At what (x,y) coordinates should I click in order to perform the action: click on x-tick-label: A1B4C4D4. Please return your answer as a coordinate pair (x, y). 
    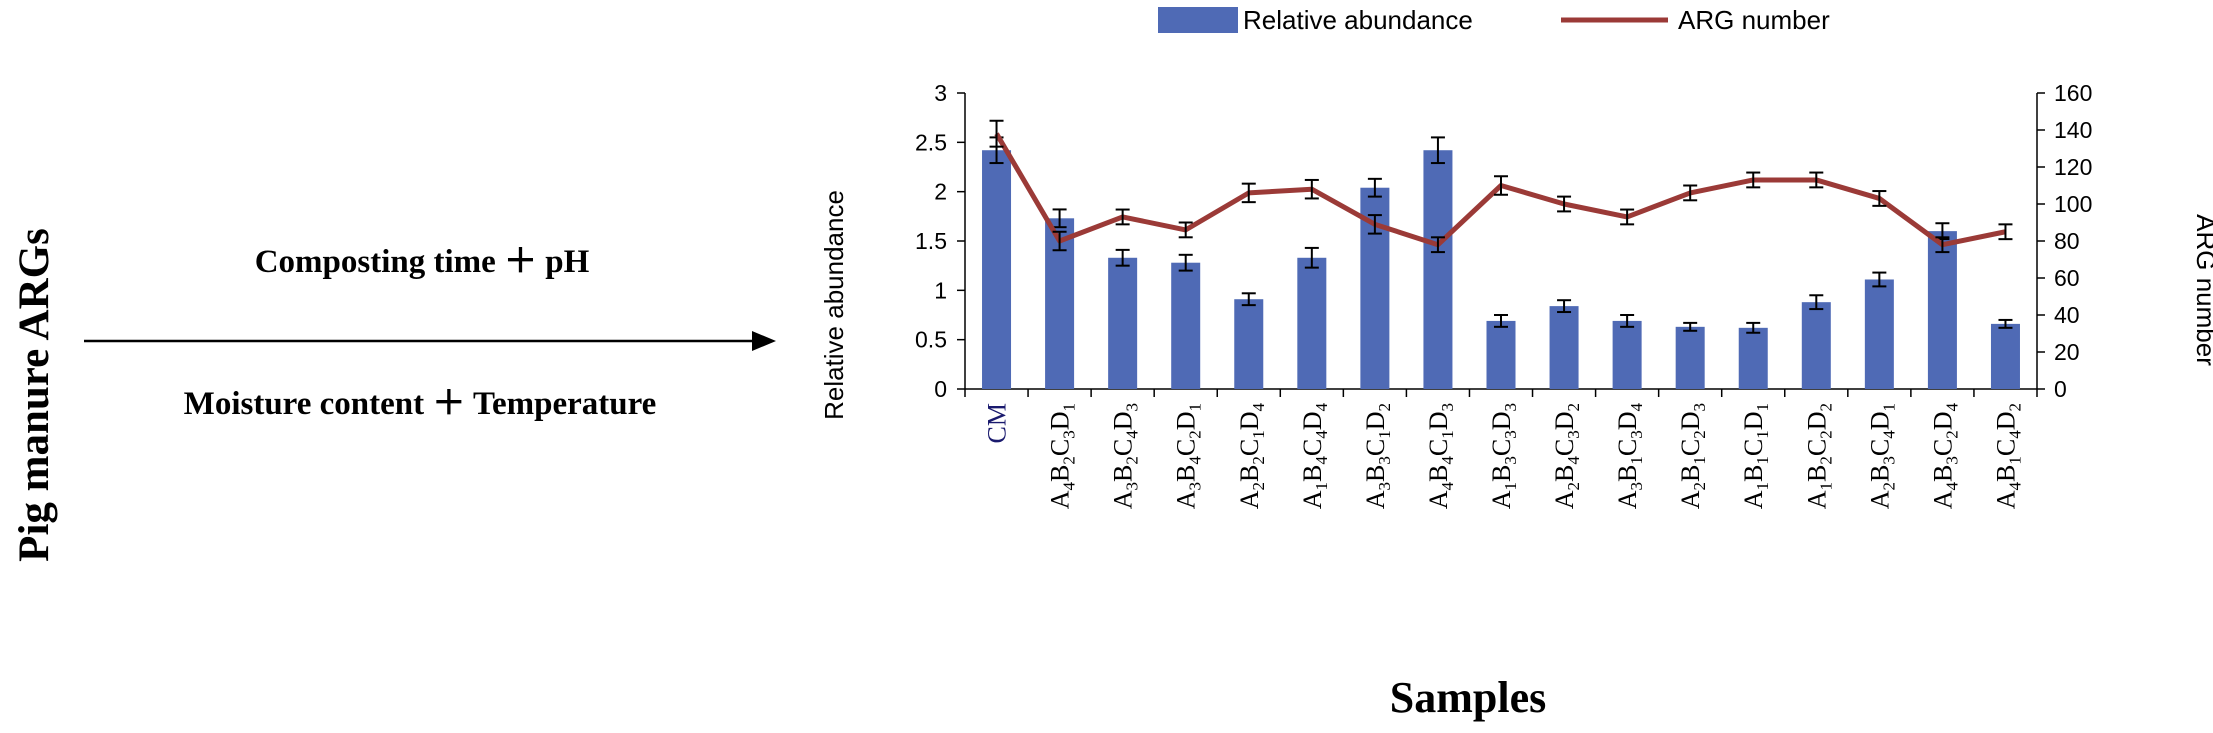
    Looking at the image, I should click on (1314, 456).